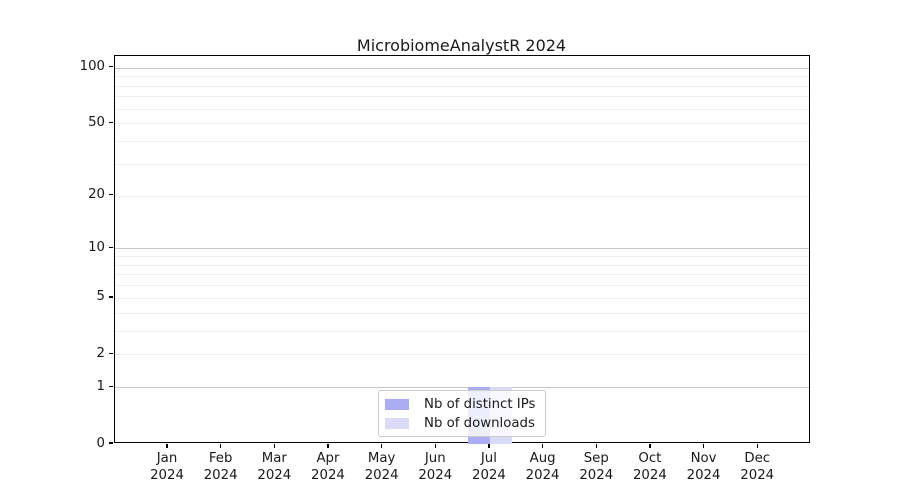 This screenshot has width=900, height=500. I want to click on x-tick-label-jun: Jun 2024, so click(435, 467).